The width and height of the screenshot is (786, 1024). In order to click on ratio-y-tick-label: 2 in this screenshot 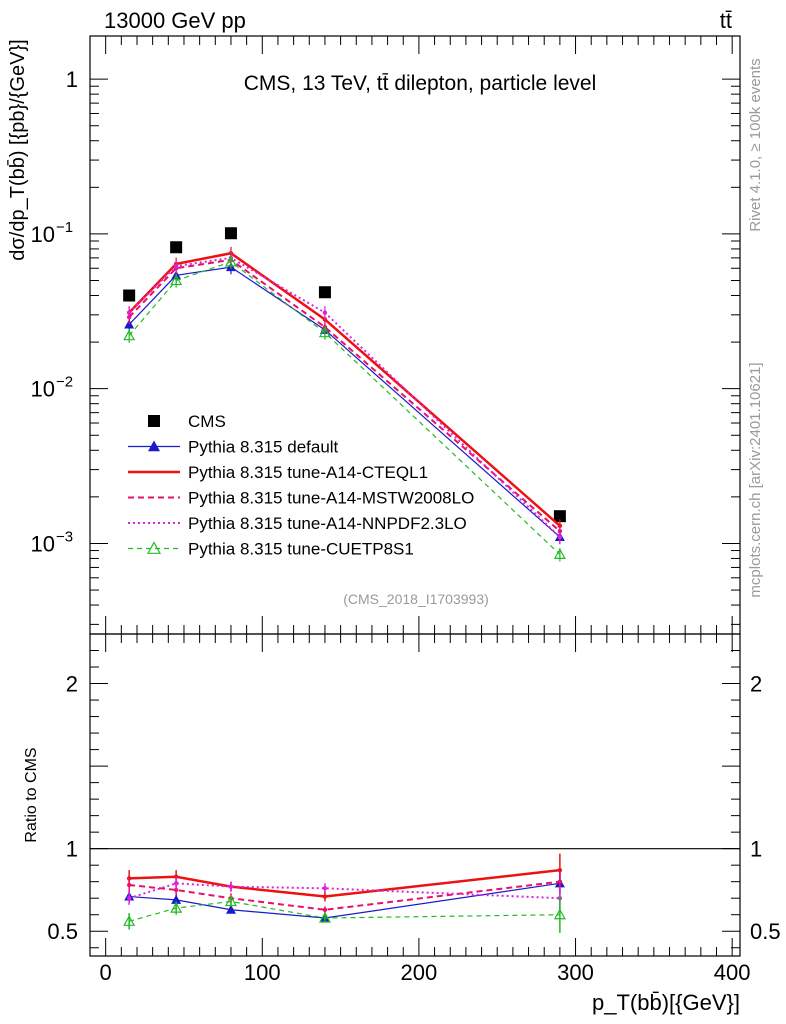, I will do `click(72, 684)`.